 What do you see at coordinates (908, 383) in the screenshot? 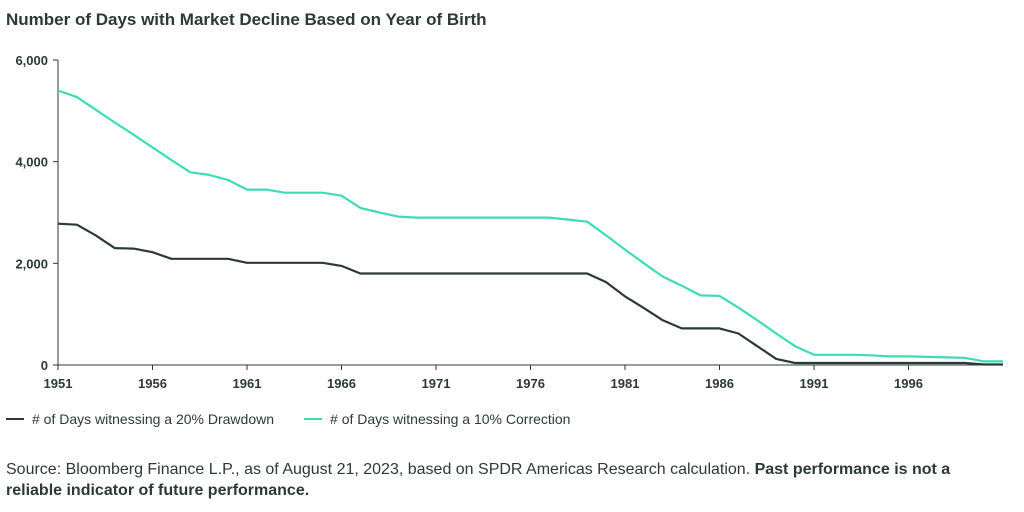
I see `x-tick-label: 1996` at bounding box center [908, 383].